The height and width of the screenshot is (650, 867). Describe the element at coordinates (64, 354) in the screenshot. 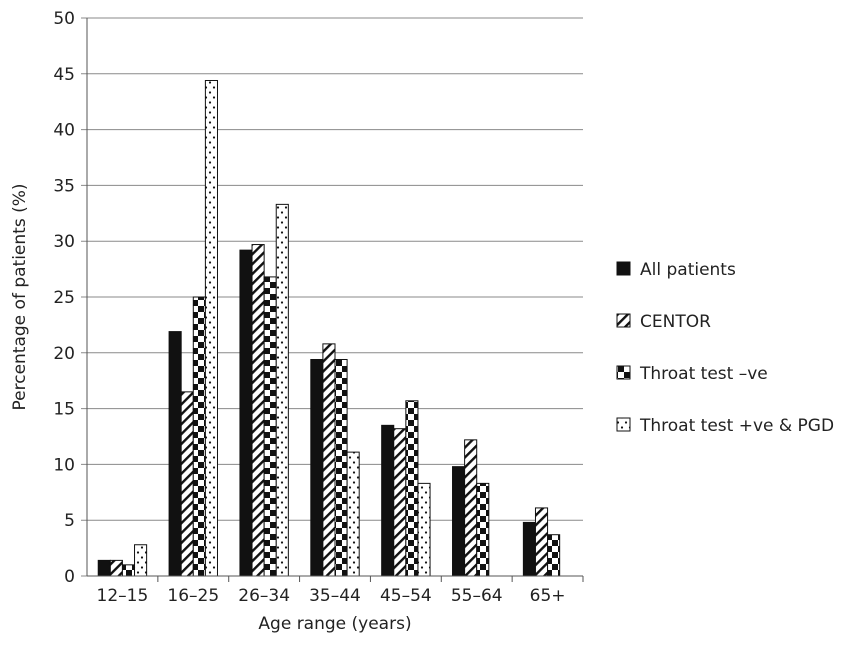

I see `y-tick-label: 20` at that location.